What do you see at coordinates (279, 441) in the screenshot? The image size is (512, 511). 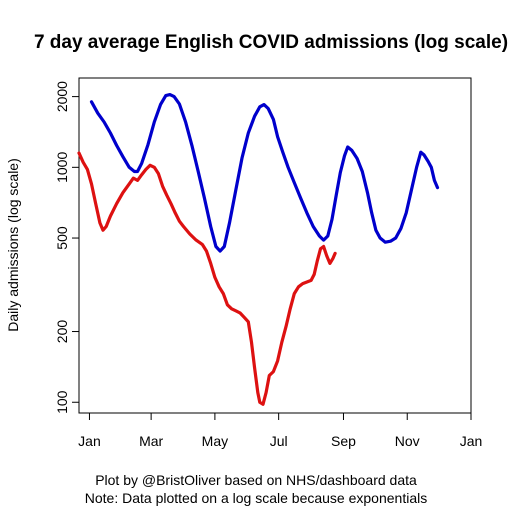 I see `x-tick-label: Jul` at bounding box center [279, 441].